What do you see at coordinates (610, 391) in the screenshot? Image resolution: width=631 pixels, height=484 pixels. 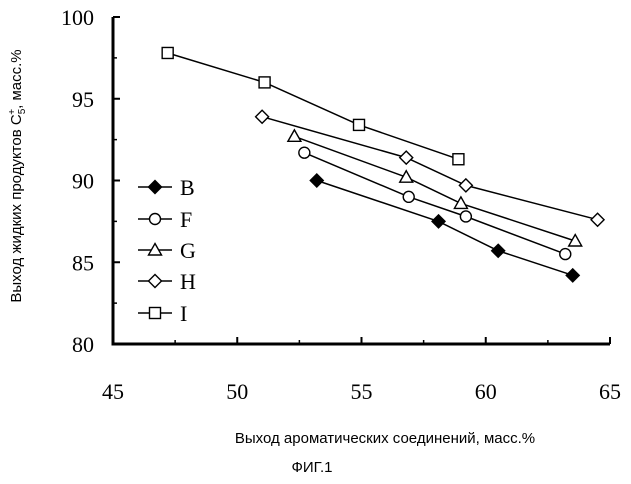 I see `x-tick-label: 65` at bounding box center [610, 391].